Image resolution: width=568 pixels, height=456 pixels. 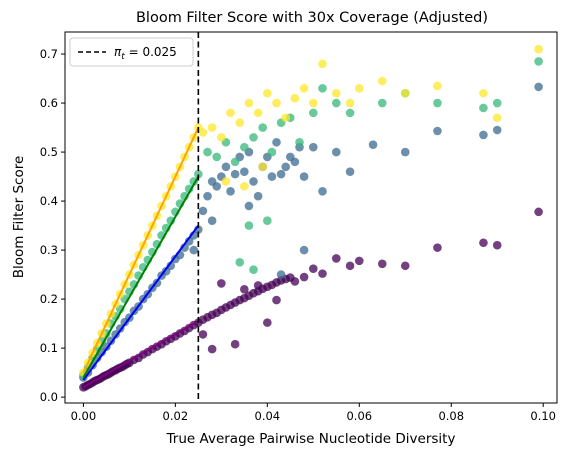 I want to click on legend: πt = 0.025, so click(x=131, y=52).